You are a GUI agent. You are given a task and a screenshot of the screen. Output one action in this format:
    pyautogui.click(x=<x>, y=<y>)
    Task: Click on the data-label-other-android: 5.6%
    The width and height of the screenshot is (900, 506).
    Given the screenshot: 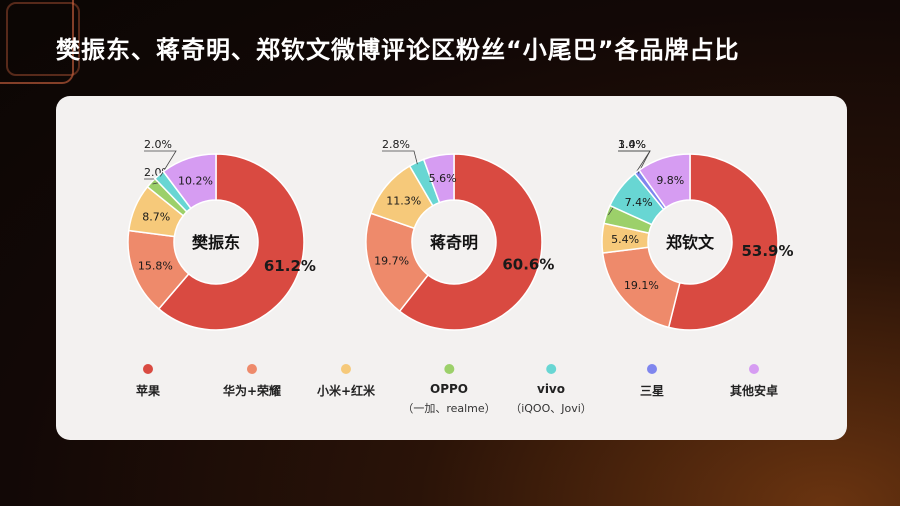 What is the action you would take?
    pyautogui.click(x=443, y=178)
    